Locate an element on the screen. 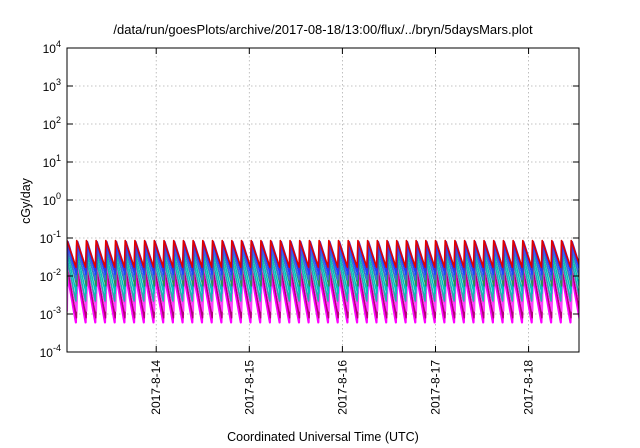  y-tick-label: 10¹ is located at coordinates (52, 161).